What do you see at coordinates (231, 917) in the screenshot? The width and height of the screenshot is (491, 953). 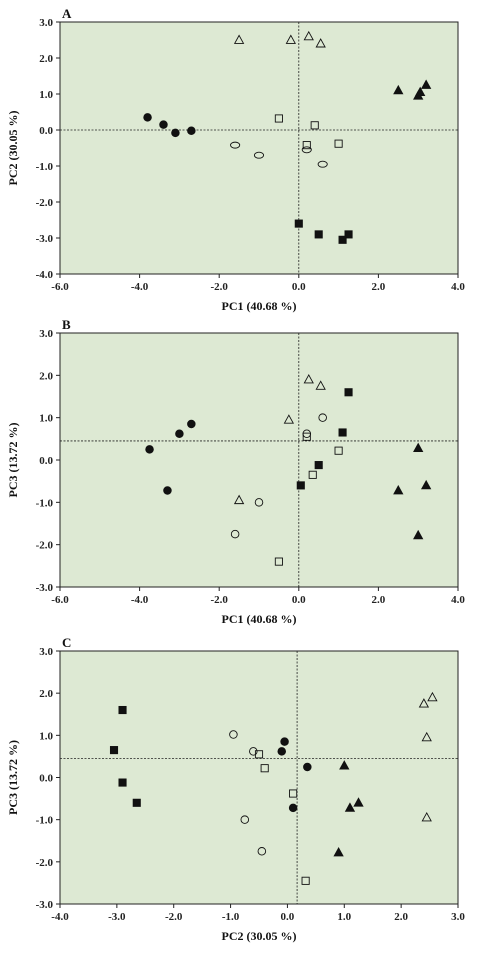 I see `x-tick-label: -1.0` at bounding box center [231, 917].